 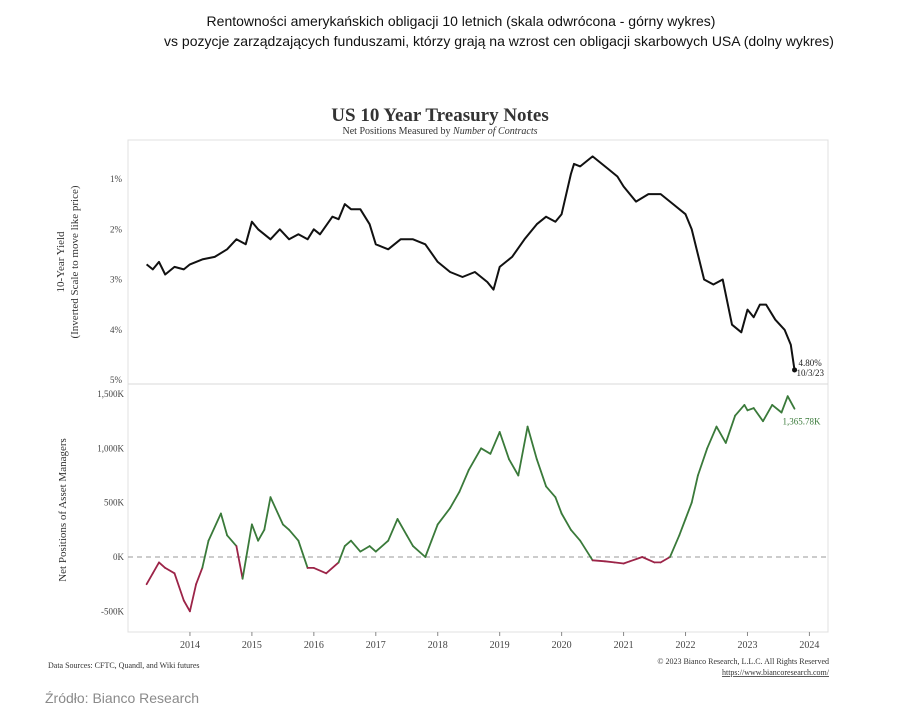 What do you see at coordinates (114, 503) in the screenshot?
I see `bottom-y-tick-label: 500K` at bounding box center [114, 503].